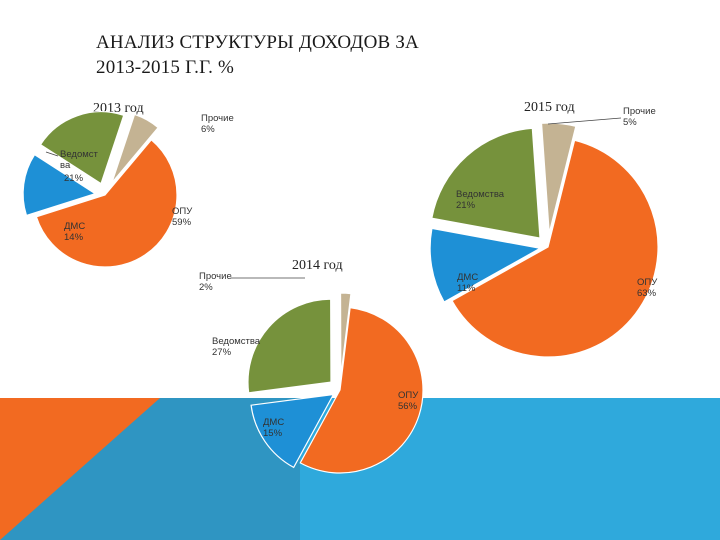 Image resolution: width=720 pixels, height=540 pixels. Describe the element at coordinates (630, 122) in the screenshot. I see `data-value-prochie: 5%` at that location.